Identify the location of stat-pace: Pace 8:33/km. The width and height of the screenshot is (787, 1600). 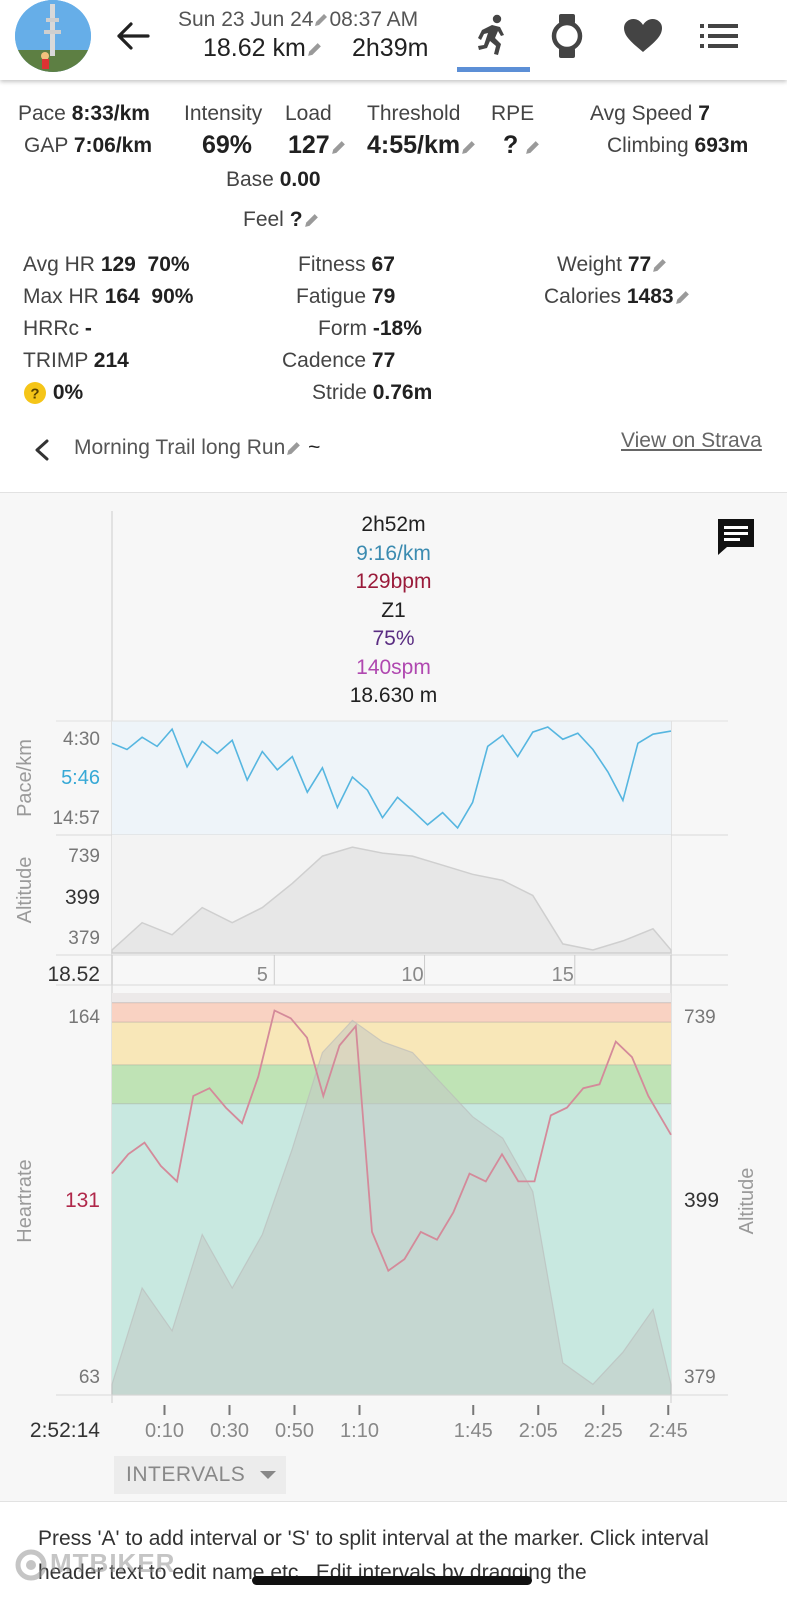
(84, 113).